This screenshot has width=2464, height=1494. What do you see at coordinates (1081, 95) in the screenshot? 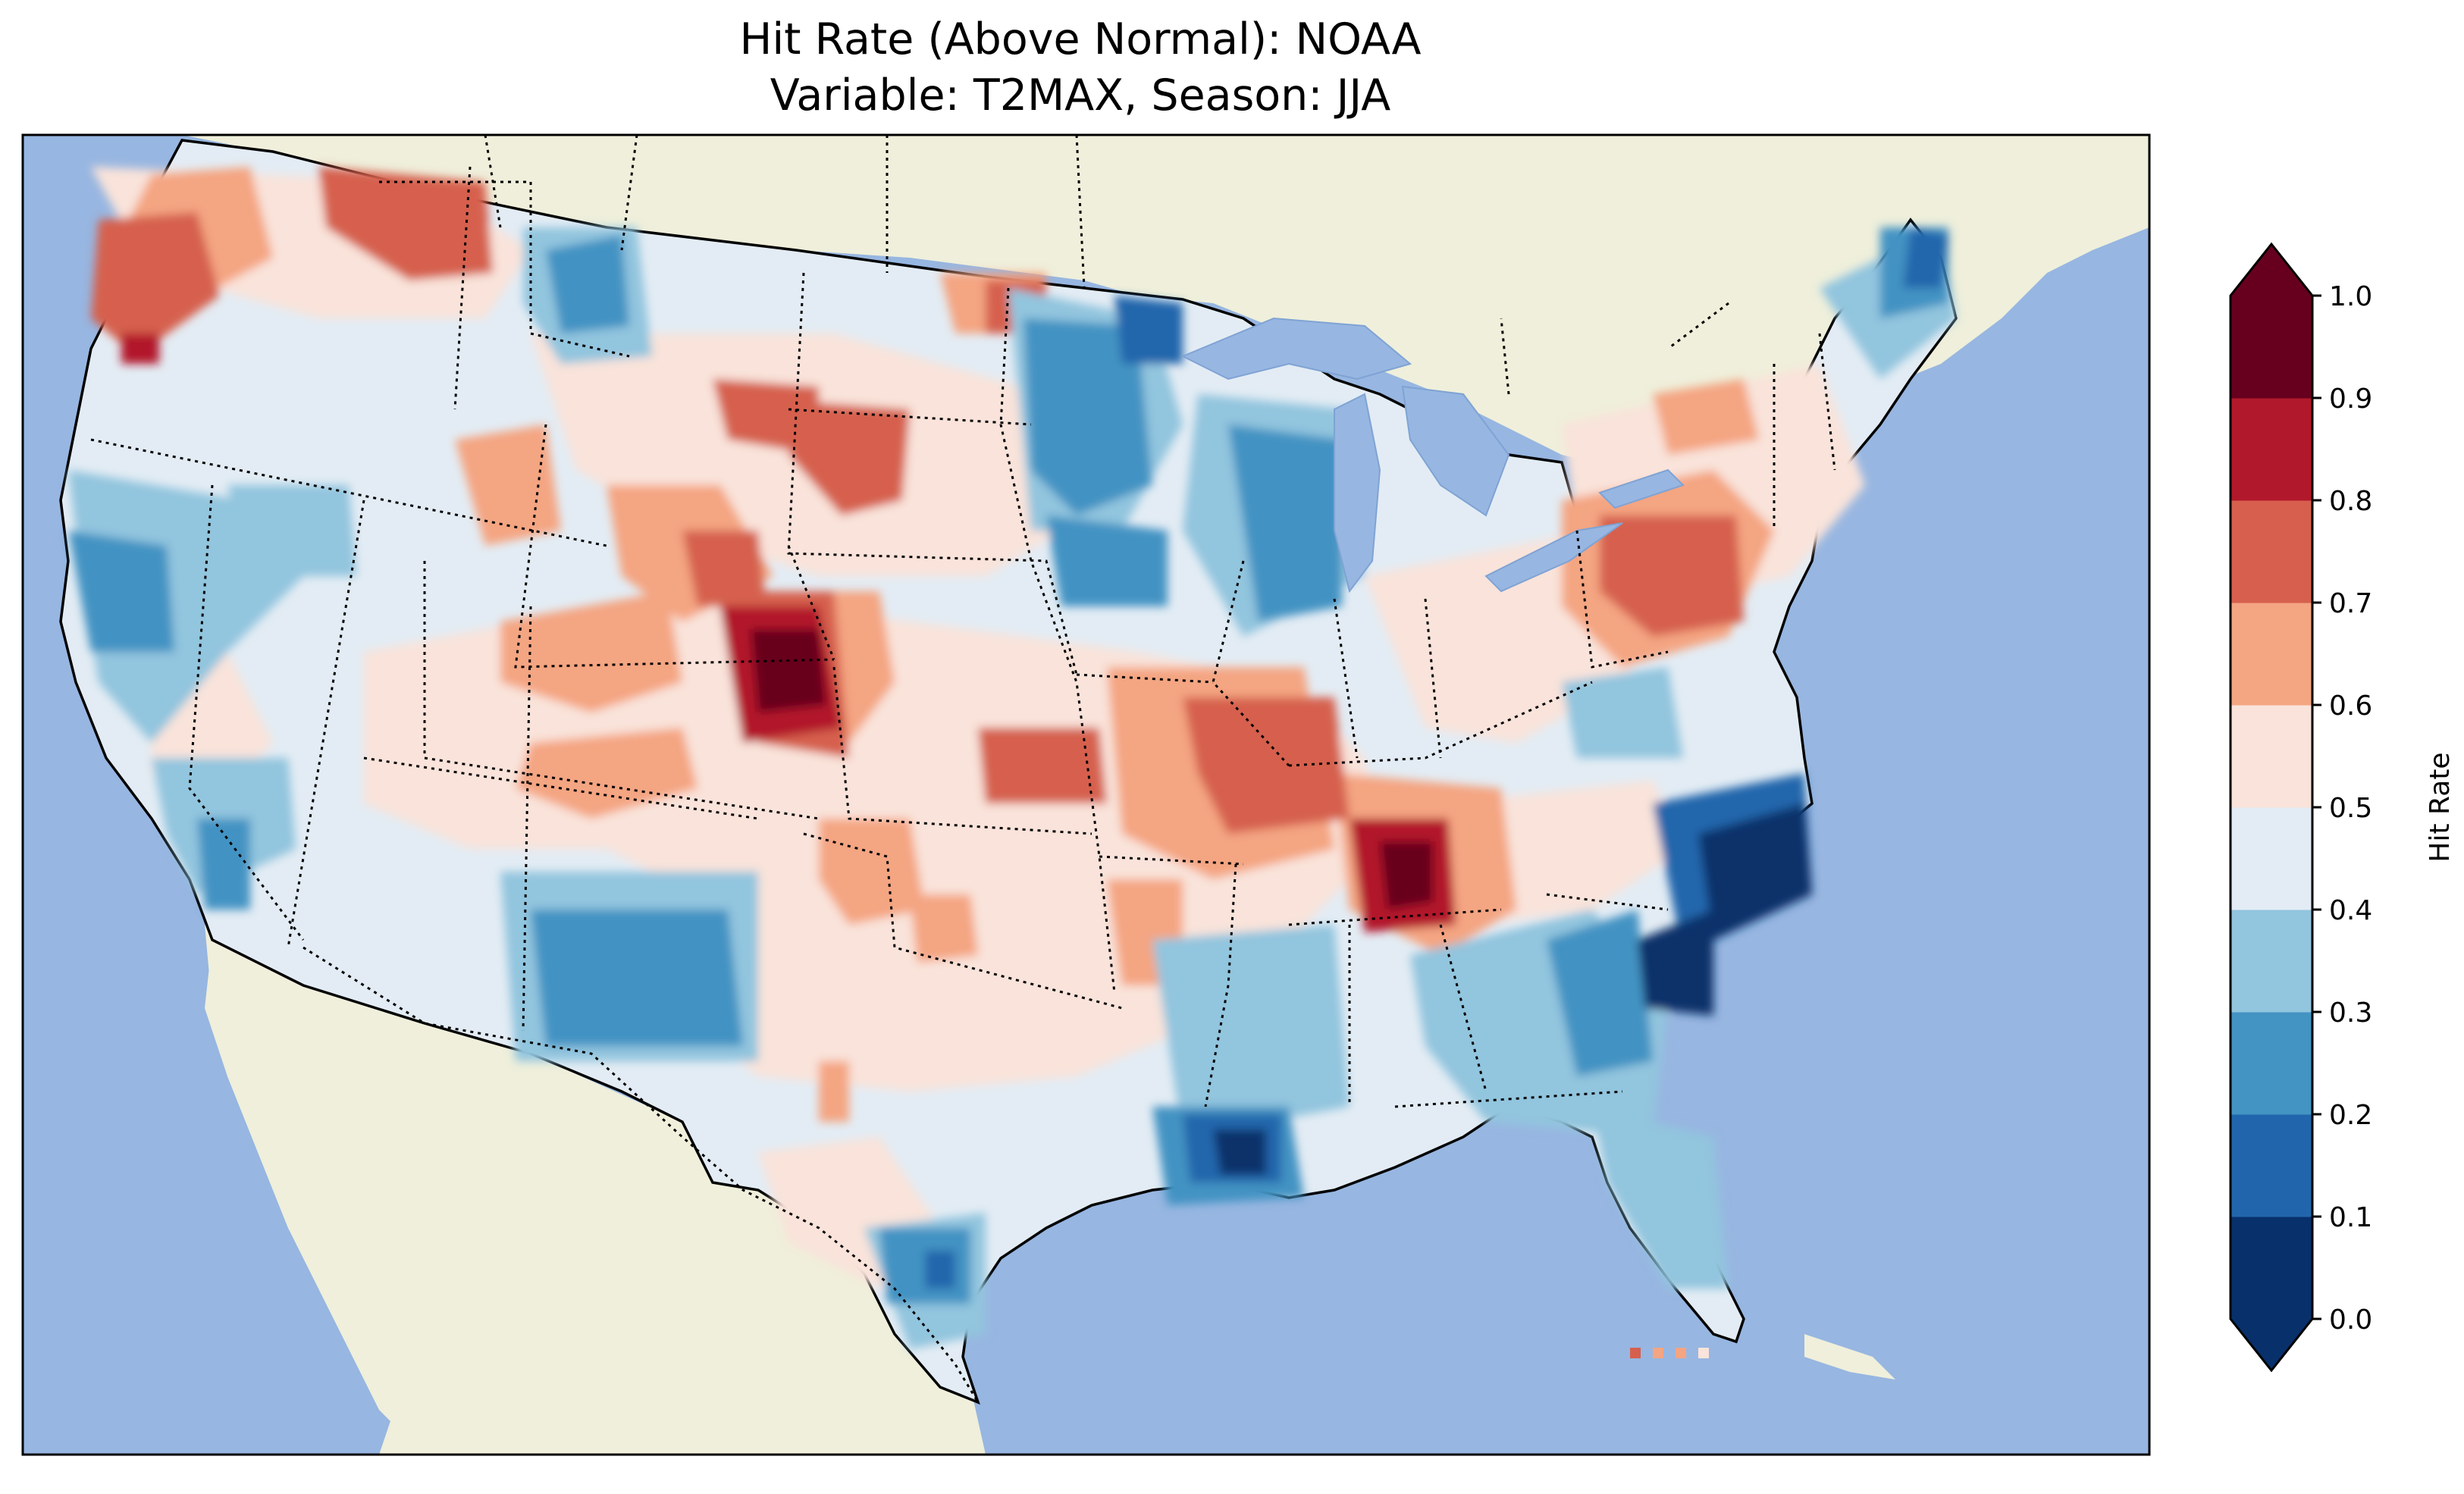
I see `chart-subtitle: Variable: T2MAX, Season: JJA` at bounding box center [1081, 95].